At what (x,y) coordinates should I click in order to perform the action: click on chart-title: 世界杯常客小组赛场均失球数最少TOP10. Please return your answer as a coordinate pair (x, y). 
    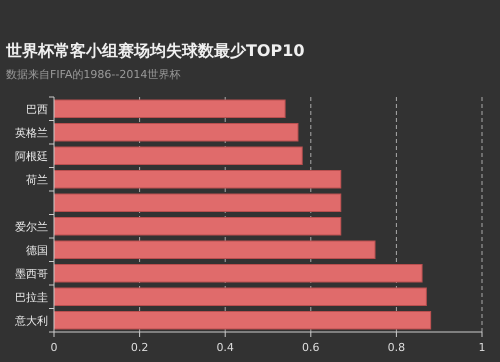
    Looking at the image, I should click on (155, 50).